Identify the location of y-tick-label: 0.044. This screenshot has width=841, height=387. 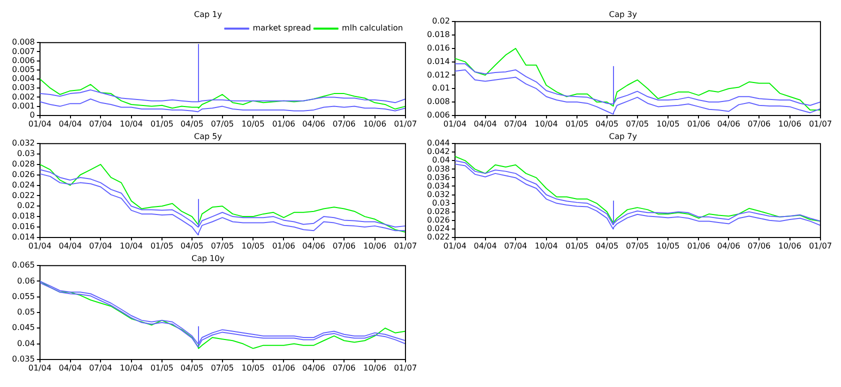
(438, 143).